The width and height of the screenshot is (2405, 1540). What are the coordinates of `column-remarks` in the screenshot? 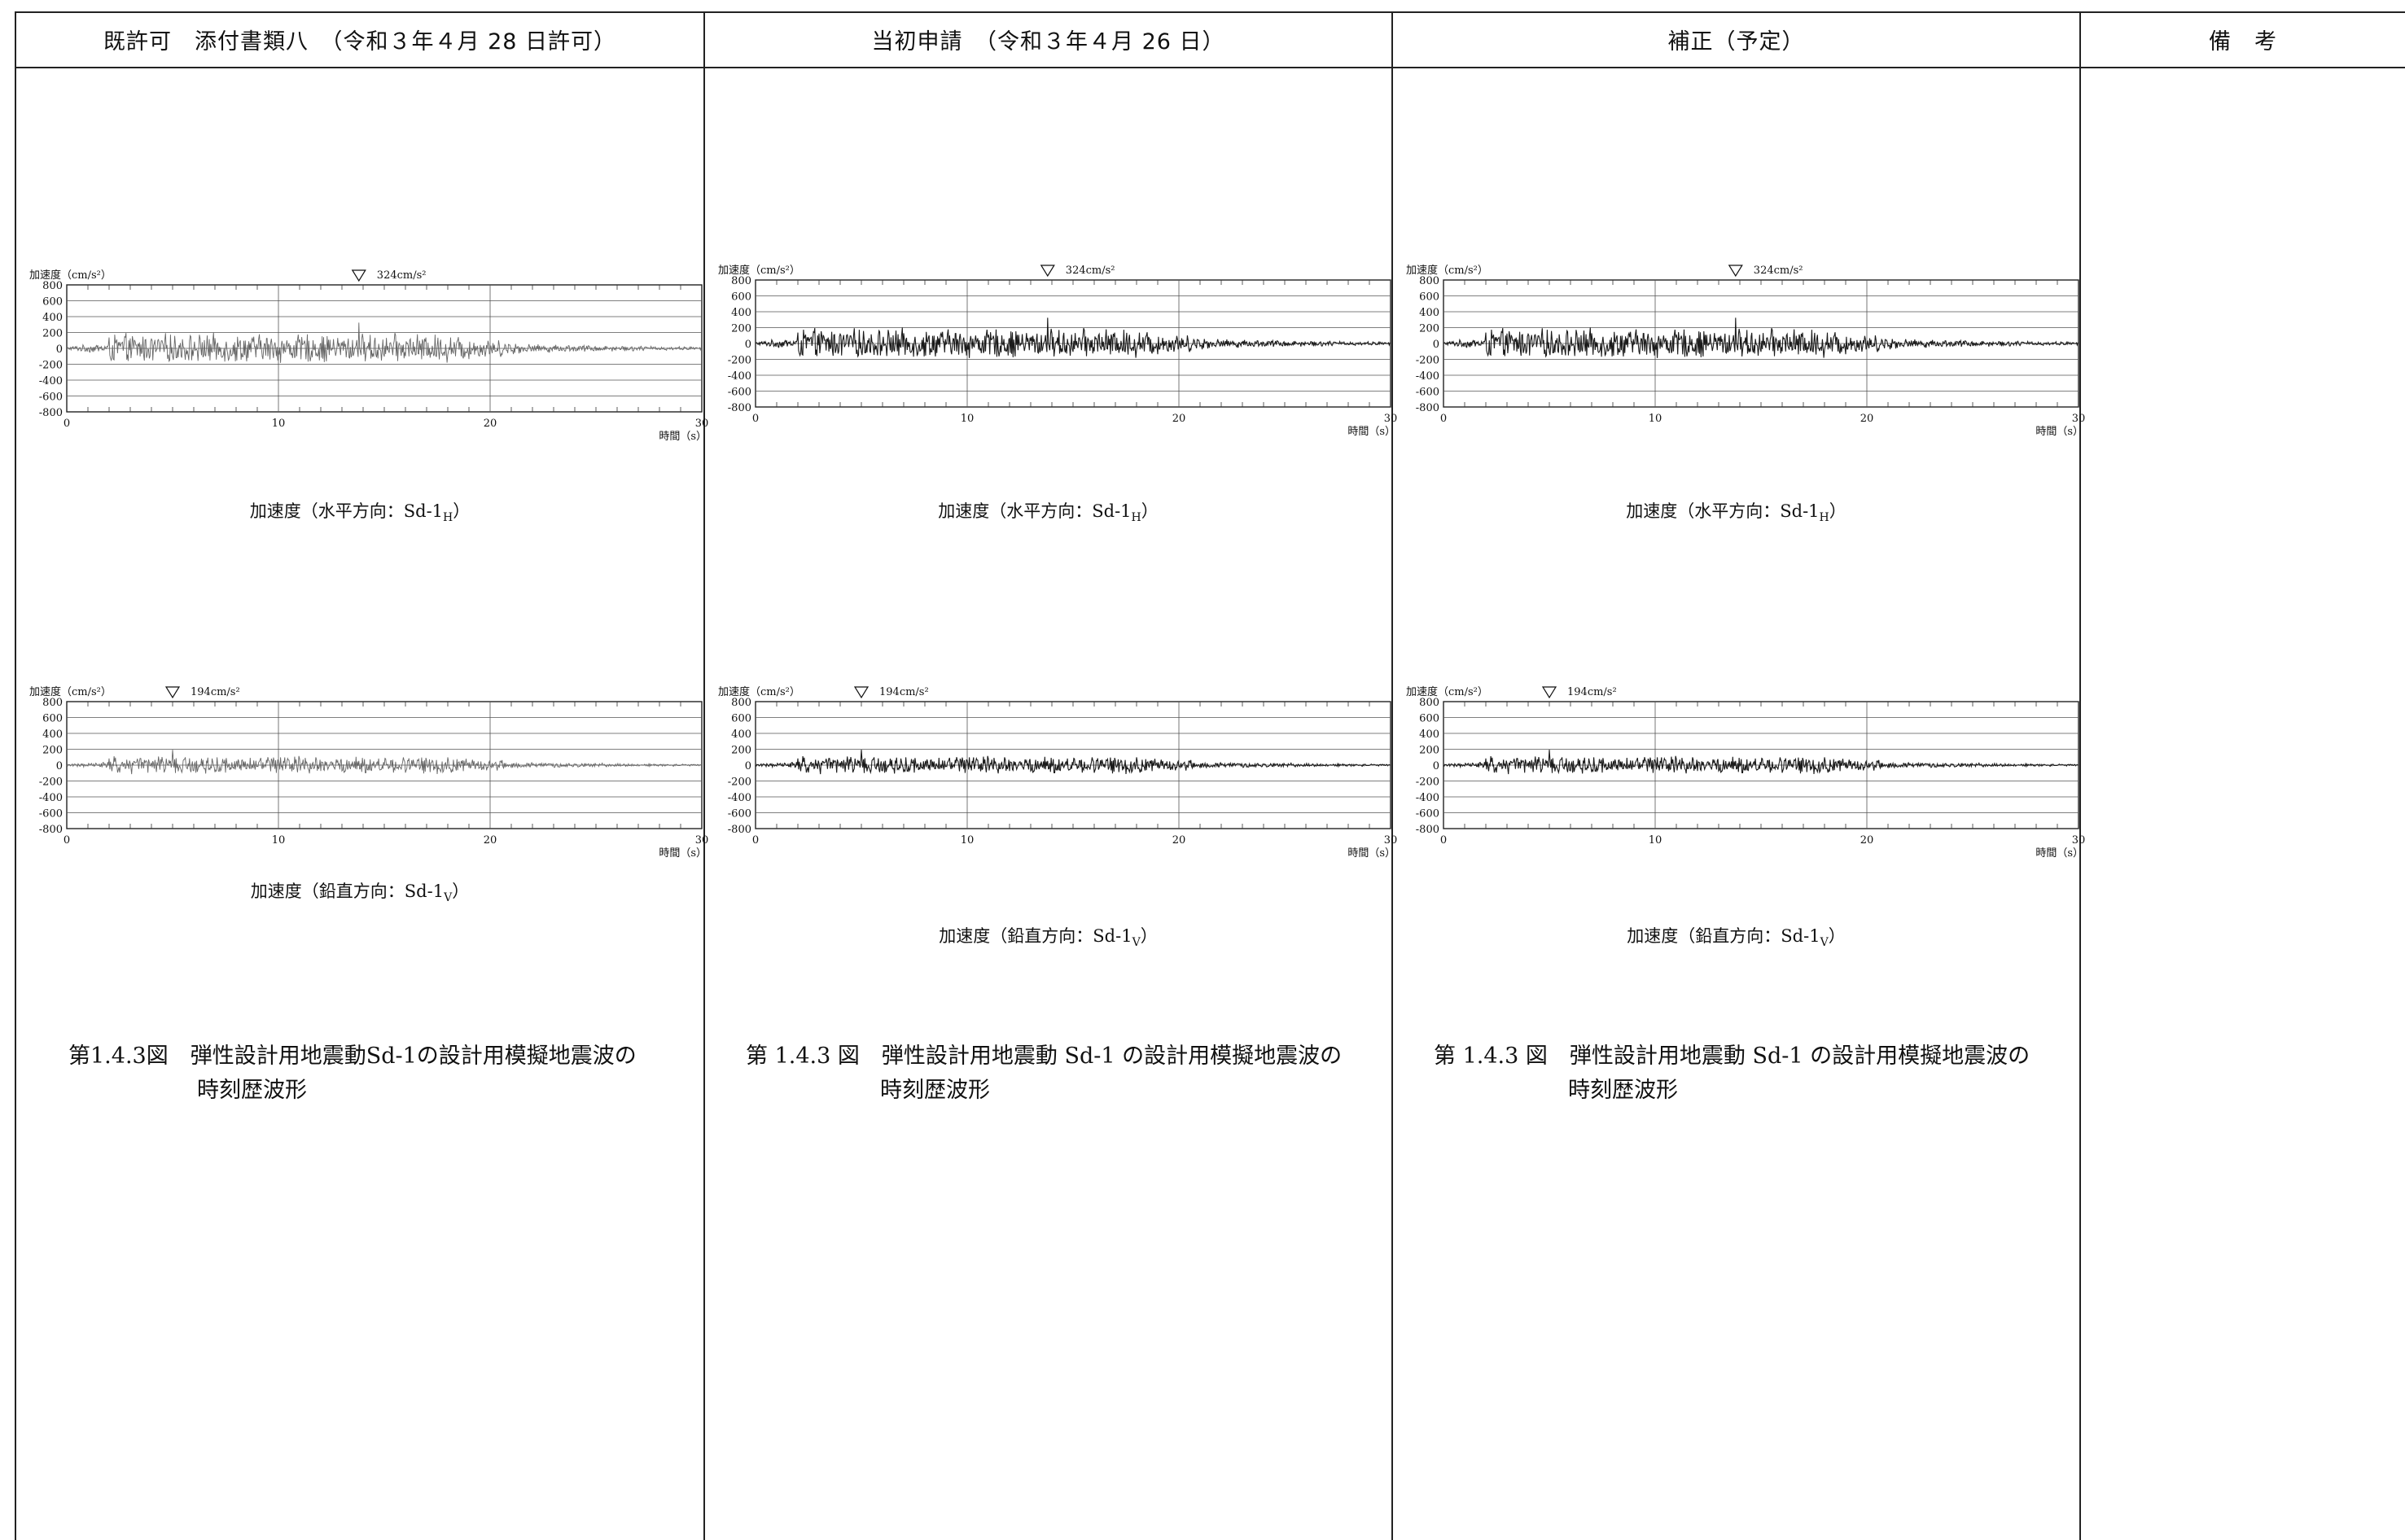 It's located at (2243, 801).